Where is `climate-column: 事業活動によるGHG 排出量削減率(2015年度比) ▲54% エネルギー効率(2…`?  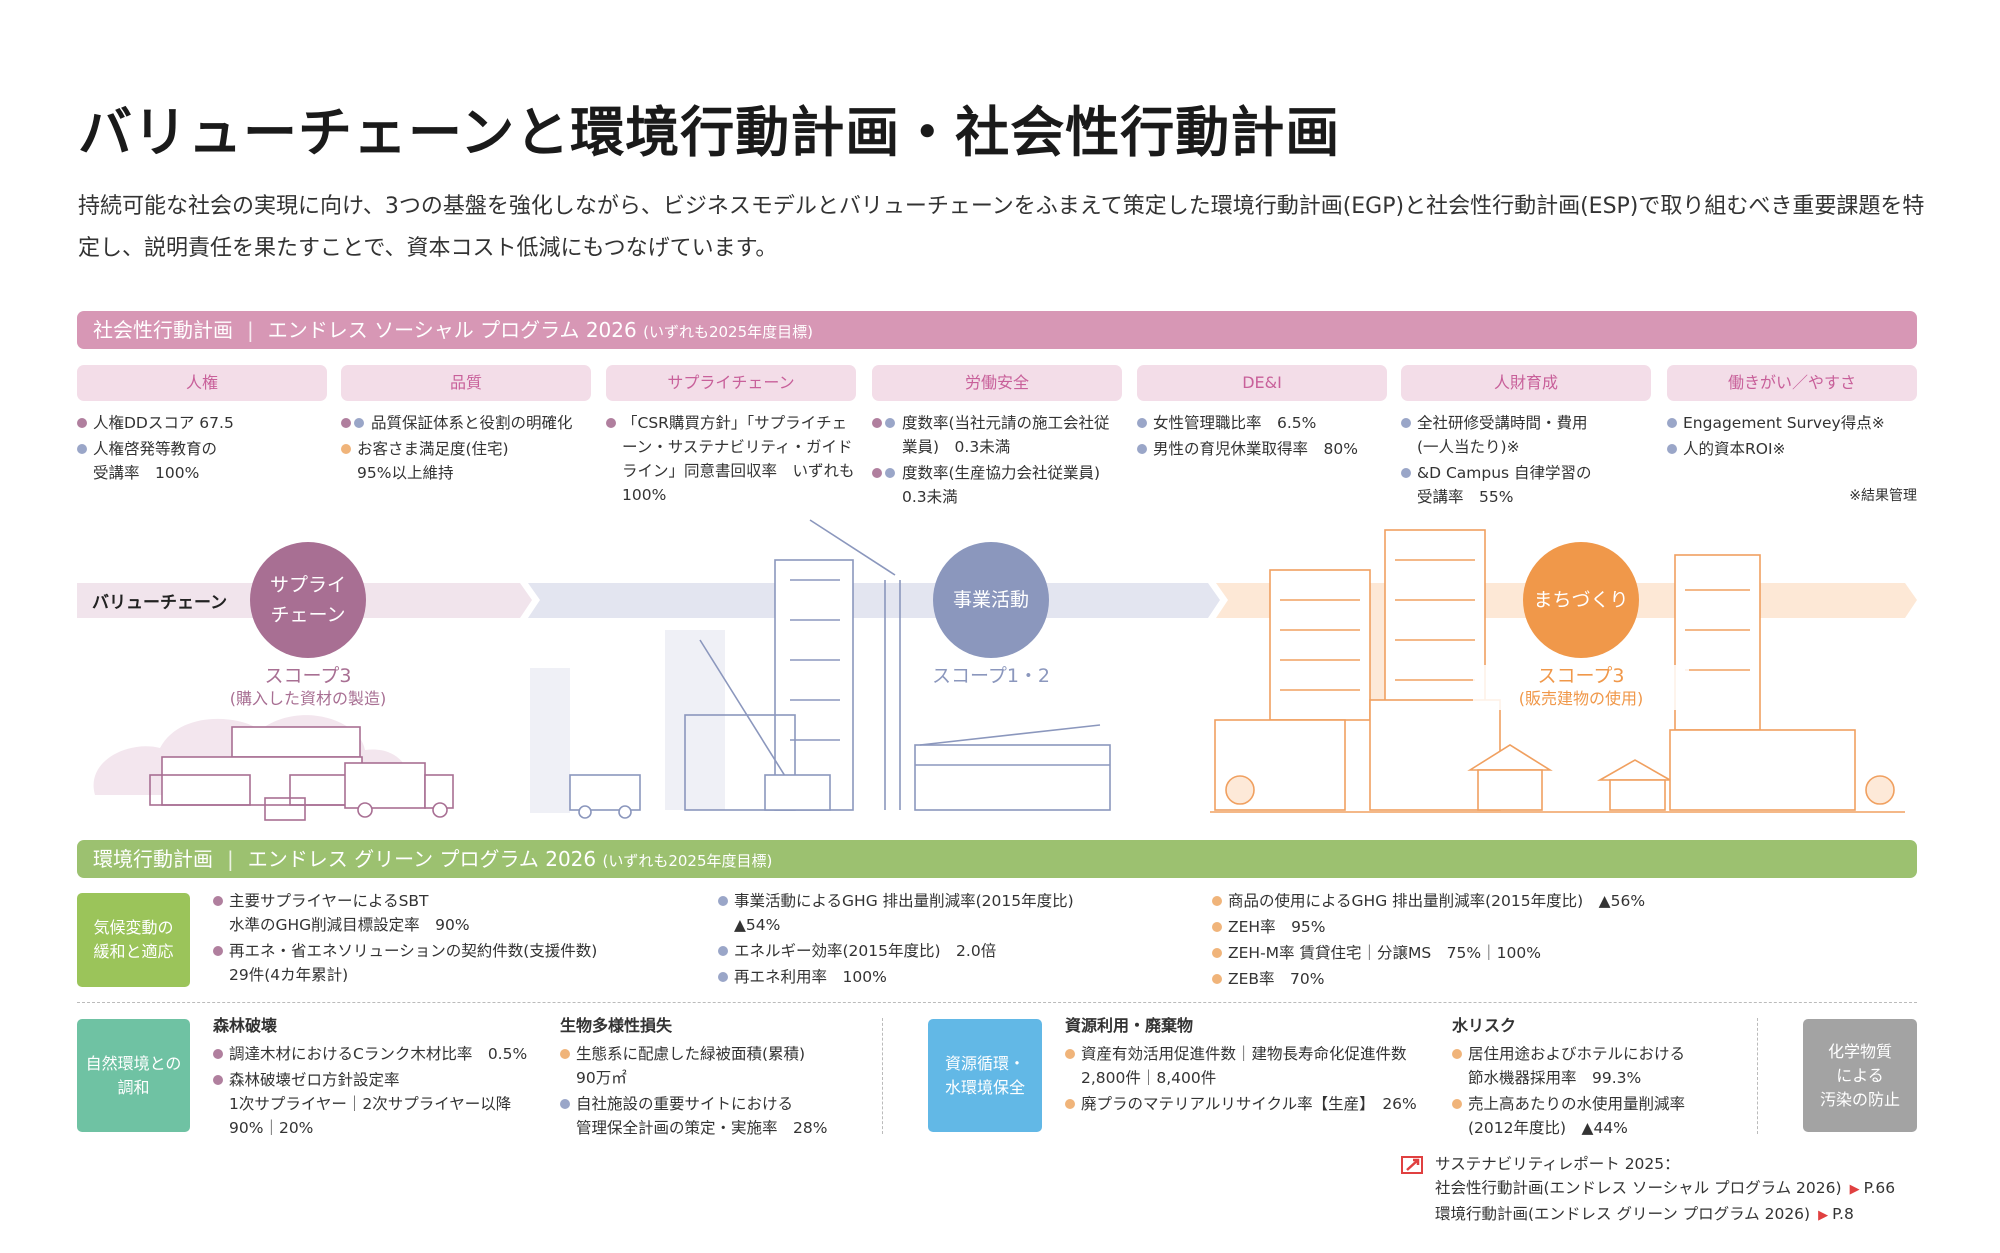 climate-column: 事業活動によるGHG 排出量削減率(2015年度比) ▲54% エネルギー効率(2… is located at coordinates (953, 940).